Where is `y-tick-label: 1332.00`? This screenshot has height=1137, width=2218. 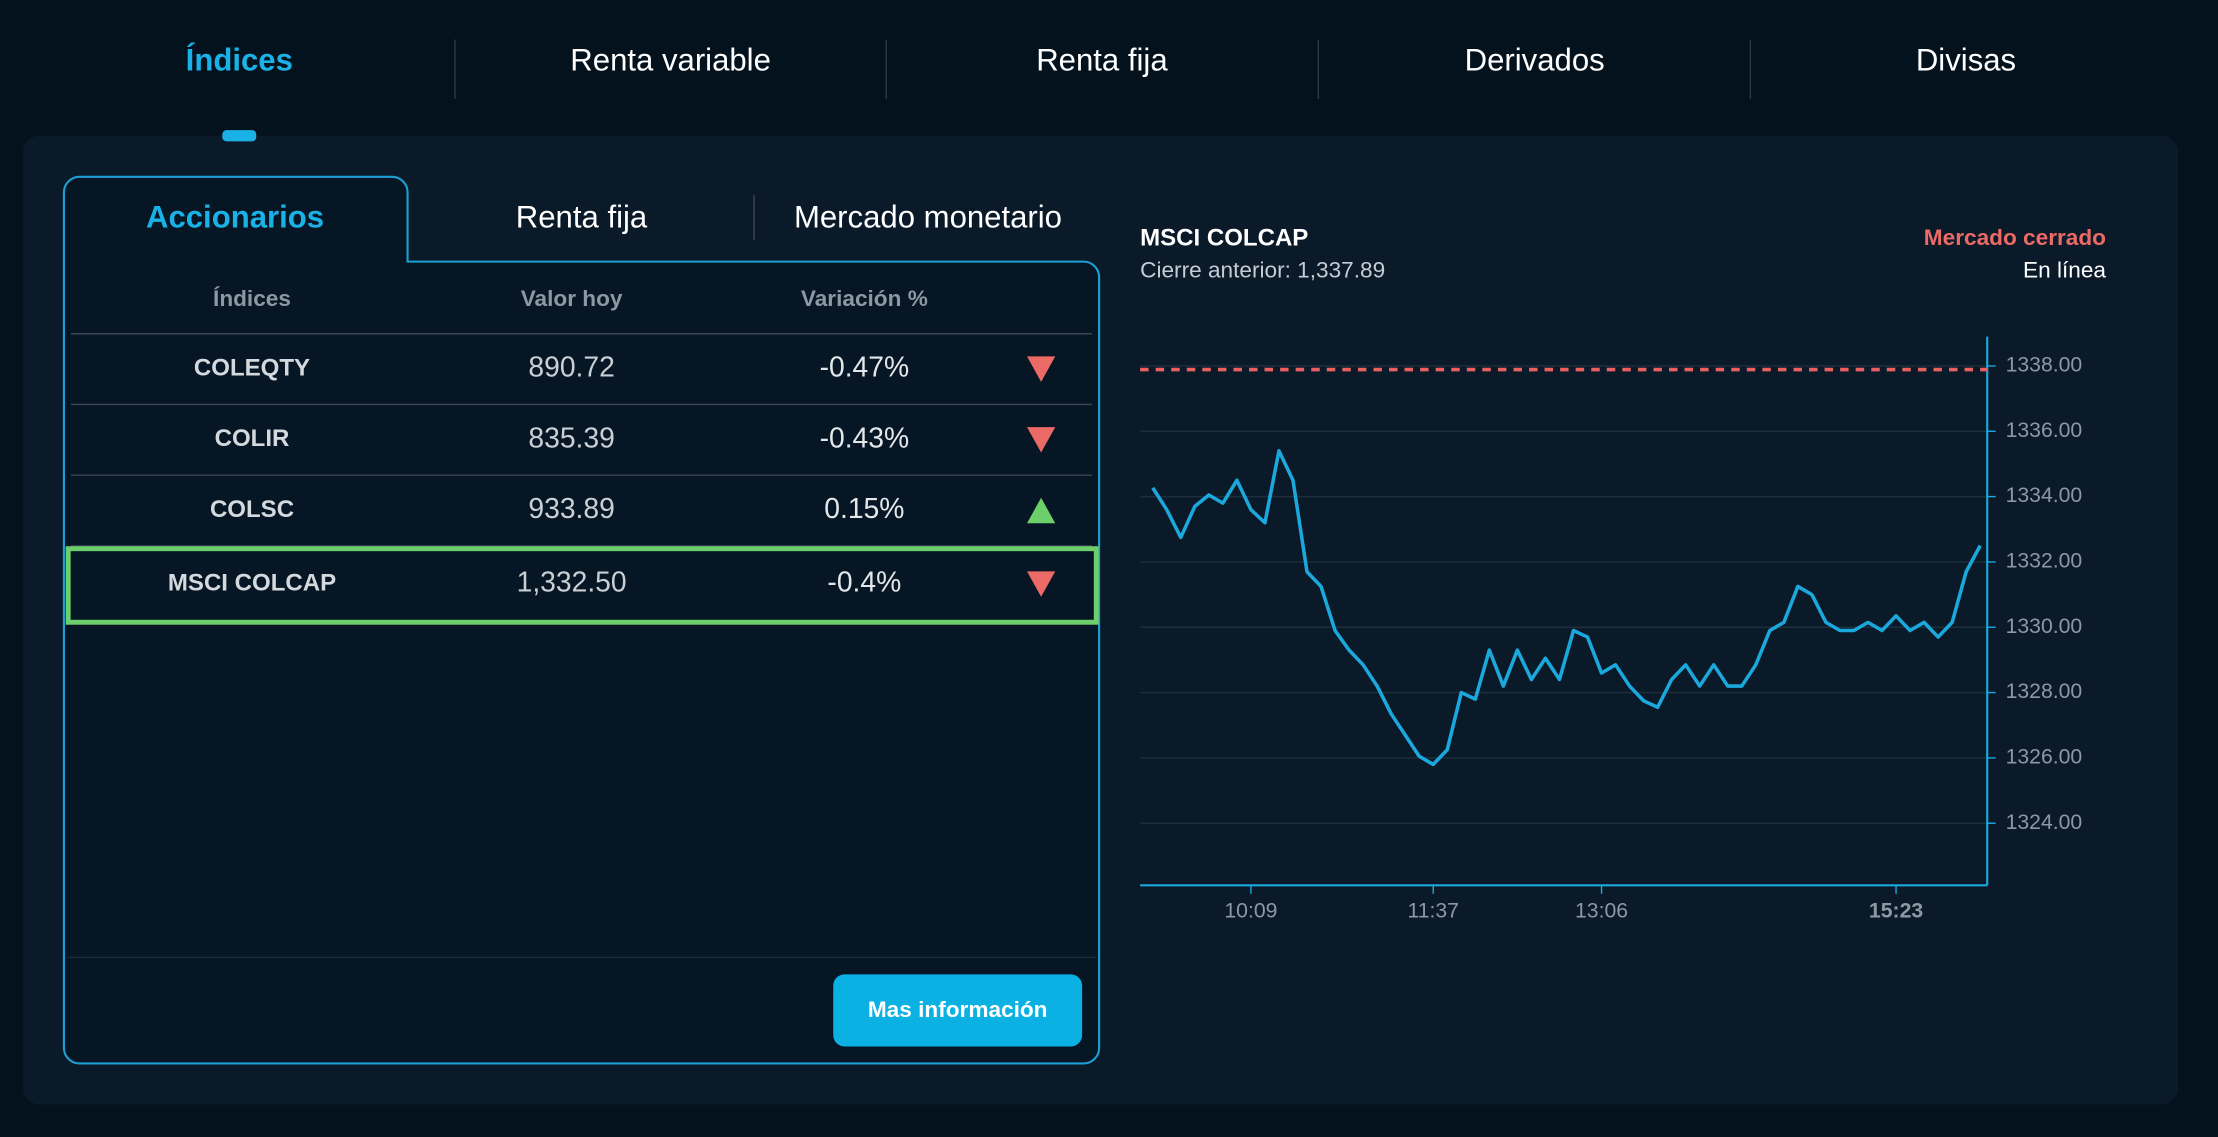
y-tick-label: 1332.00 is located at coordinates (2044, 561).